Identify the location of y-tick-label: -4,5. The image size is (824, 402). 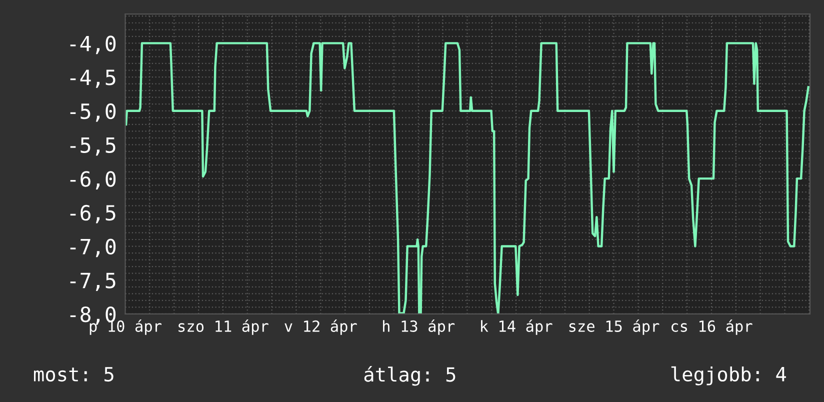
(93, 79).